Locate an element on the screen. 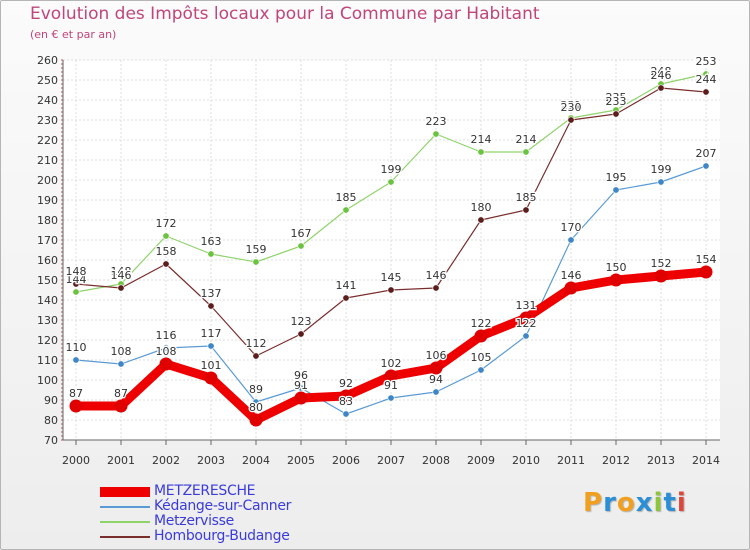  data-label: 248 is located at coordinates (661, 71).